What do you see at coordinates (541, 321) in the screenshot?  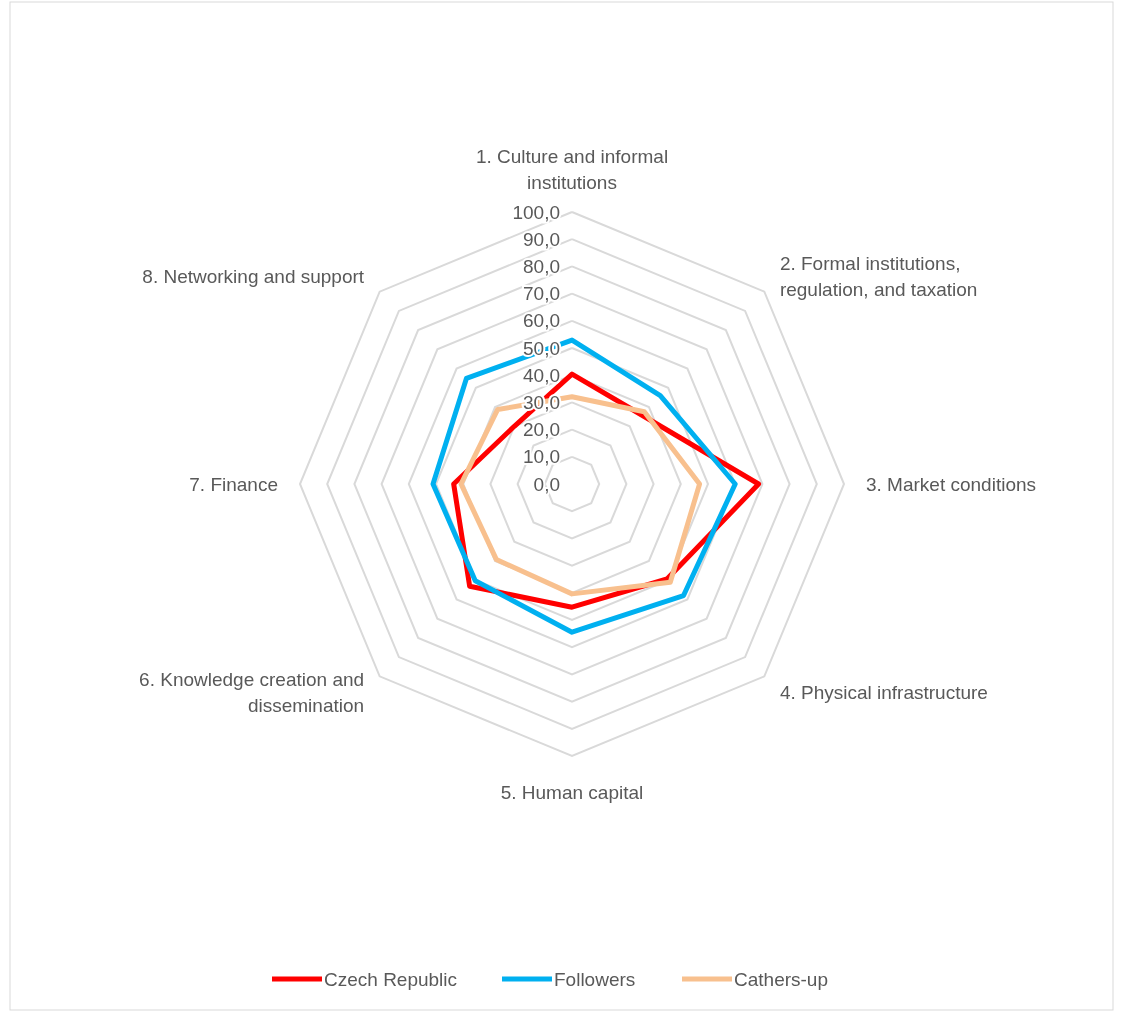 I see `y-tick-label: 60,0` at bounding box center [541, 321].